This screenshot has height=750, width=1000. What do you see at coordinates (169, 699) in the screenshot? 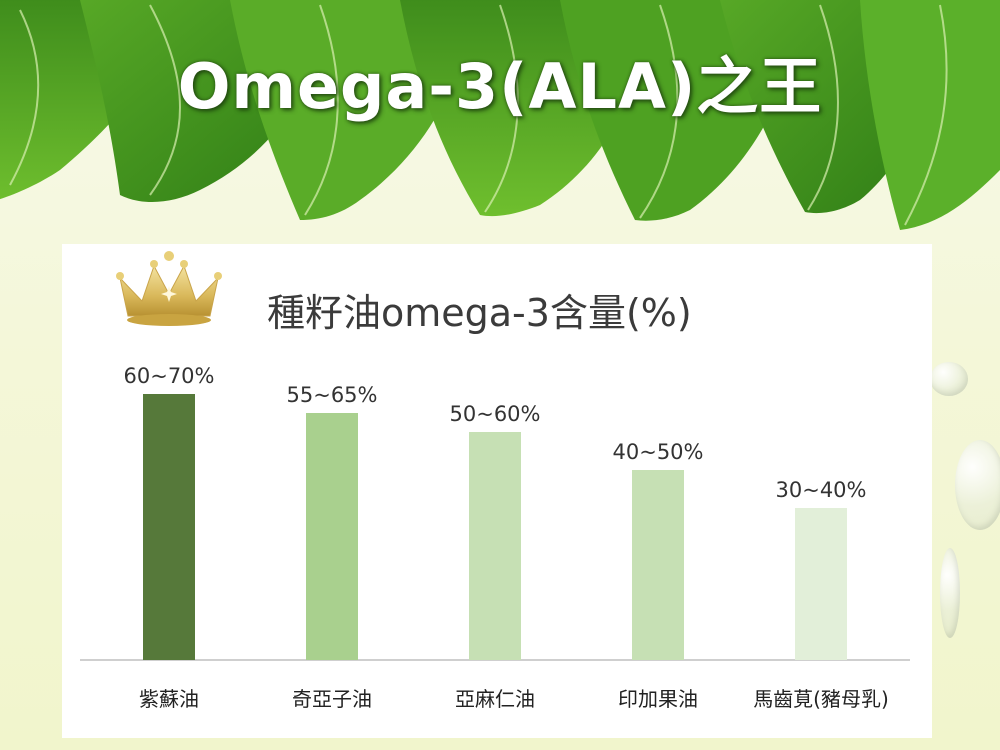
I see `x-tick-label: 紫蘇油` at bounding box center [169, 699].